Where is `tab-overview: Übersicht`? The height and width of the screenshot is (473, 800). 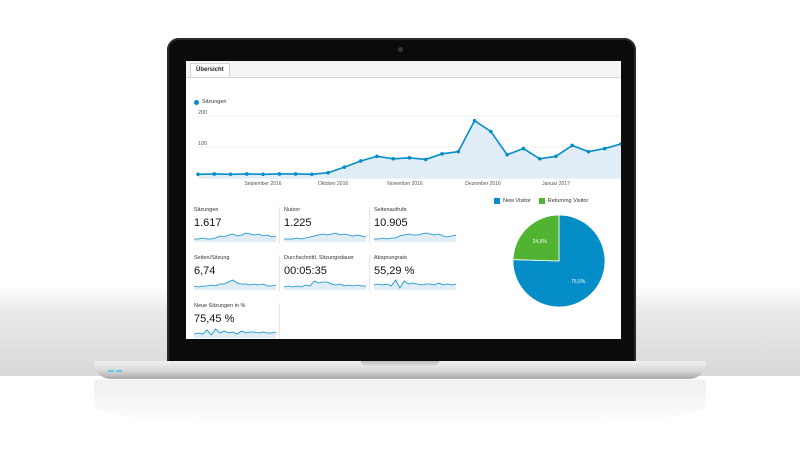 tab-overview: Übersicht is located at coordinates (210, 70).